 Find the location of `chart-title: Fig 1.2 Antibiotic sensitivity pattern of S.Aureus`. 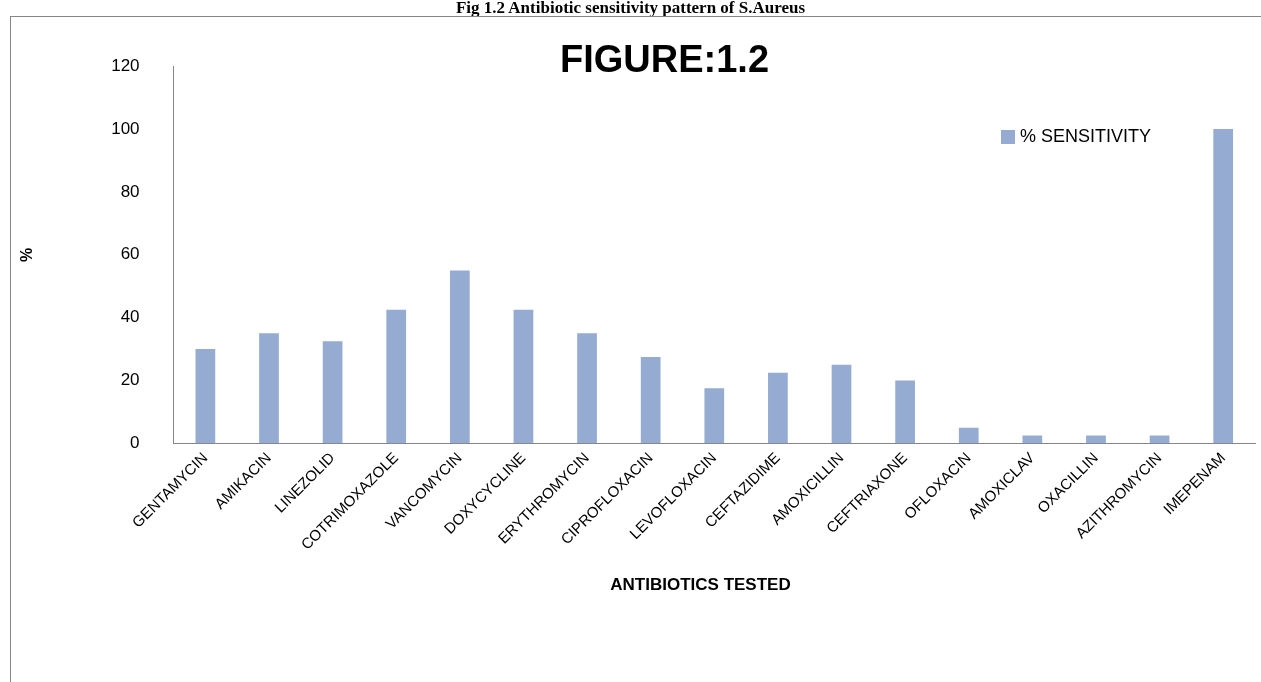

chart-title: Fig 1.2 Antibiotic sensitivity pattern of S.Aureus is located at coordinates (630, 9).